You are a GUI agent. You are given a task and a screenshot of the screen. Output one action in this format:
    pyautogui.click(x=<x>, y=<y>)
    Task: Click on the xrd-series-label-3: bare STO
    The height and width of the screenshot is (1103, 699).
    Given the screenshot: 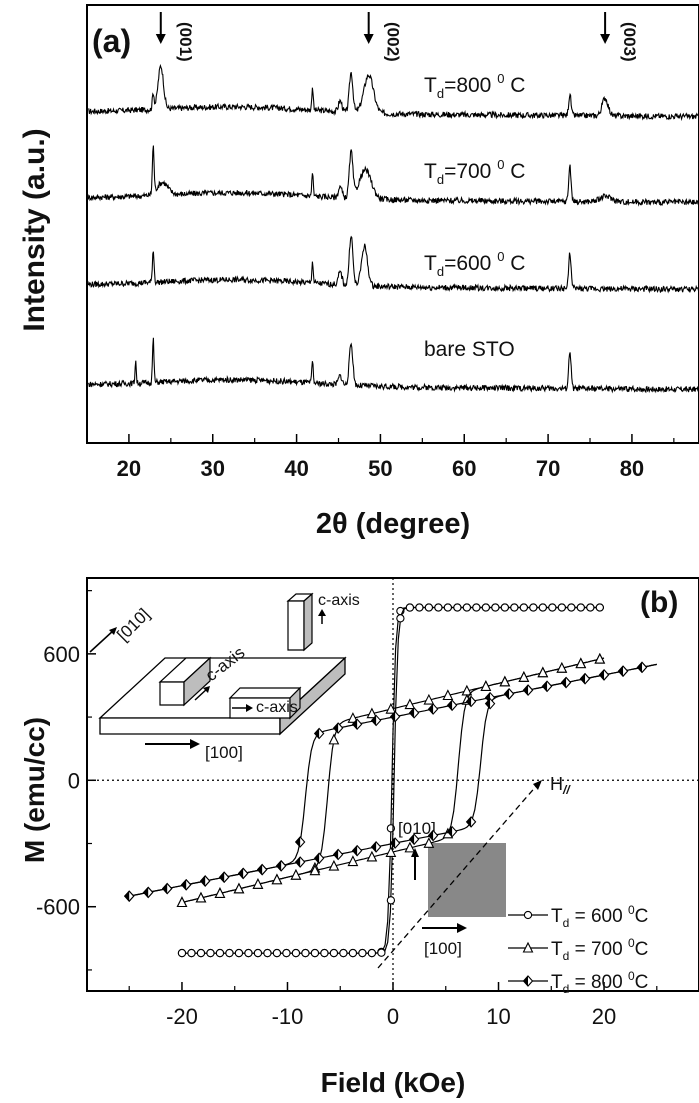 What is the action you would take?
    pyautogui.click(x=469, y=349)
    